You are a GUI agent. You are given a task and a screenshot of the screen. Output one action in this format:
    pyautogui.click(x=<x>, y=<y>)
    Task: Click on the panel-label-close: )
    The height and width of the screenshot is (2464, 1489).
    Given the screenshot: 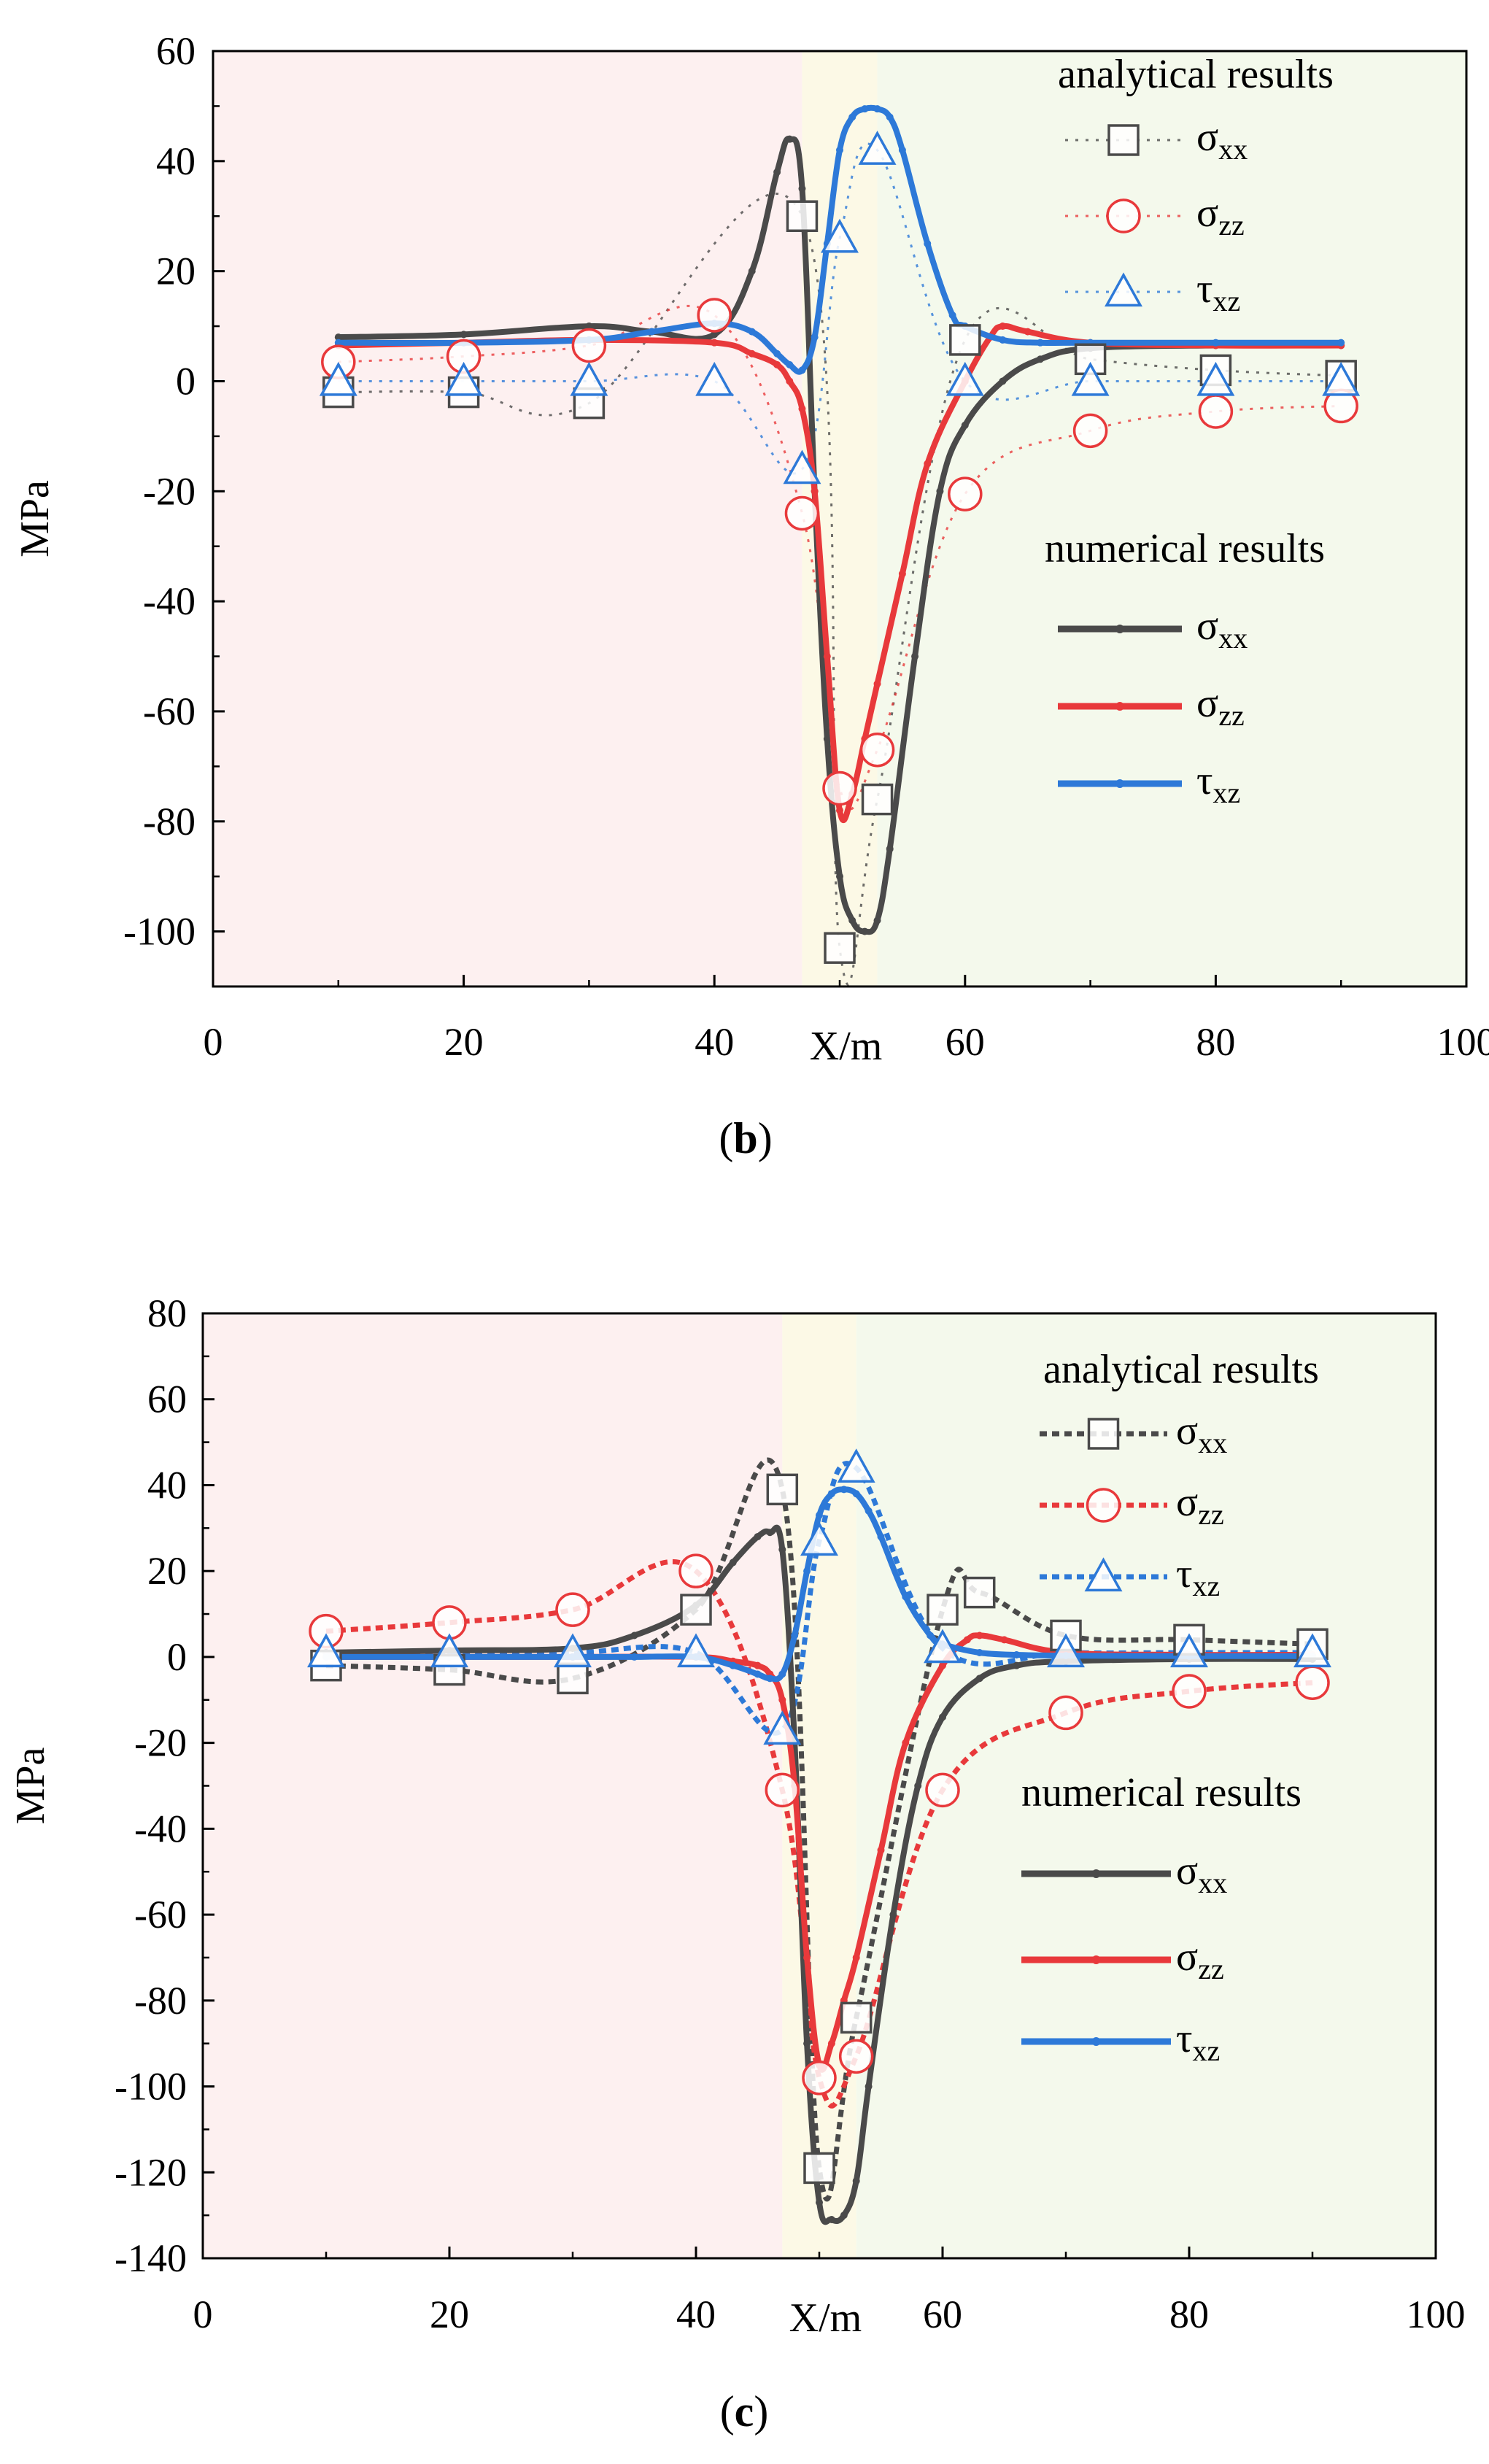 What is the action you would take?
    pyautogui.click(x=765, y=1138)
    